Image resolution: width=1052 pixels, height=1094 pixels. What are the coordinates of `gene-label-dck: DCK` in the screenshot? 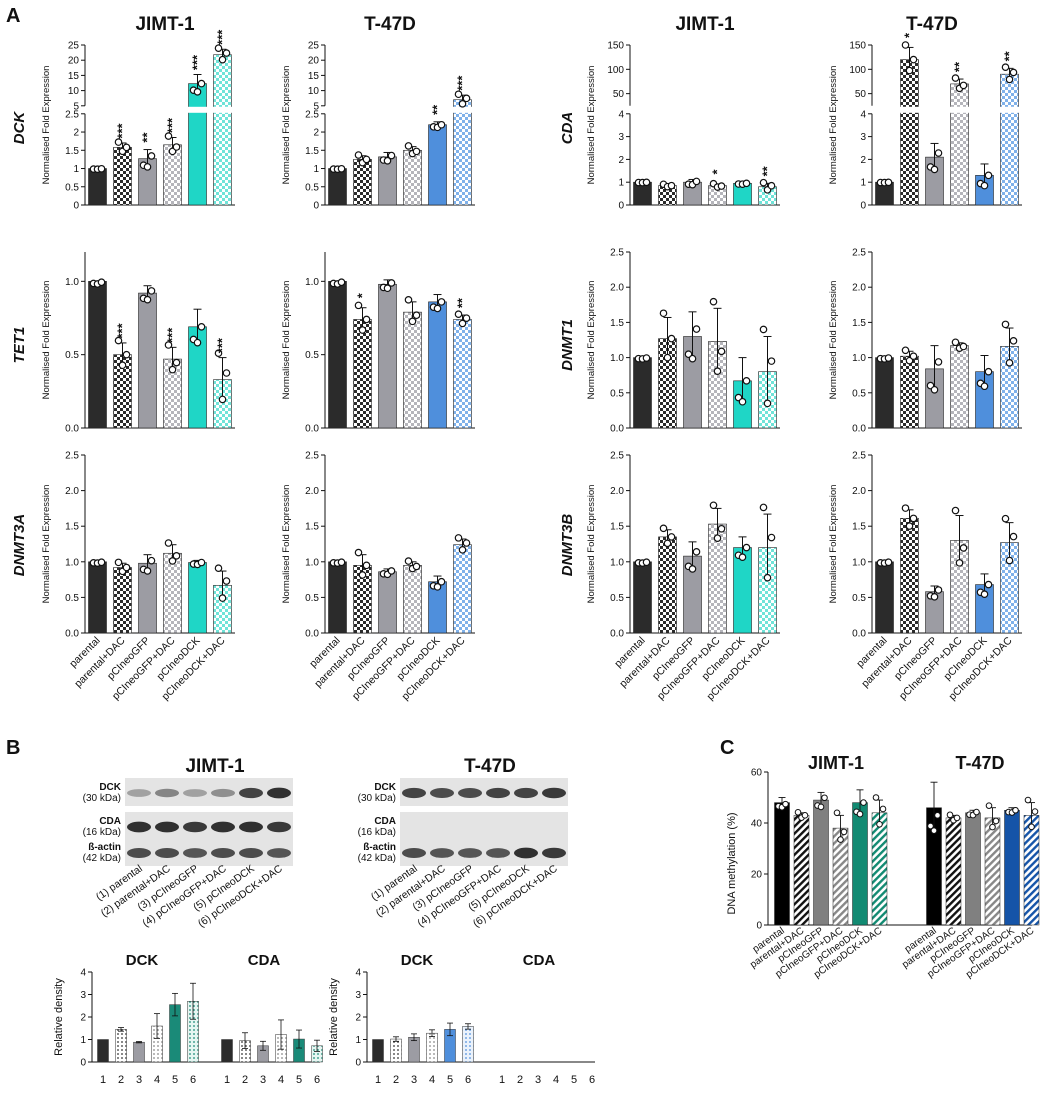 It's located at (19, 128).